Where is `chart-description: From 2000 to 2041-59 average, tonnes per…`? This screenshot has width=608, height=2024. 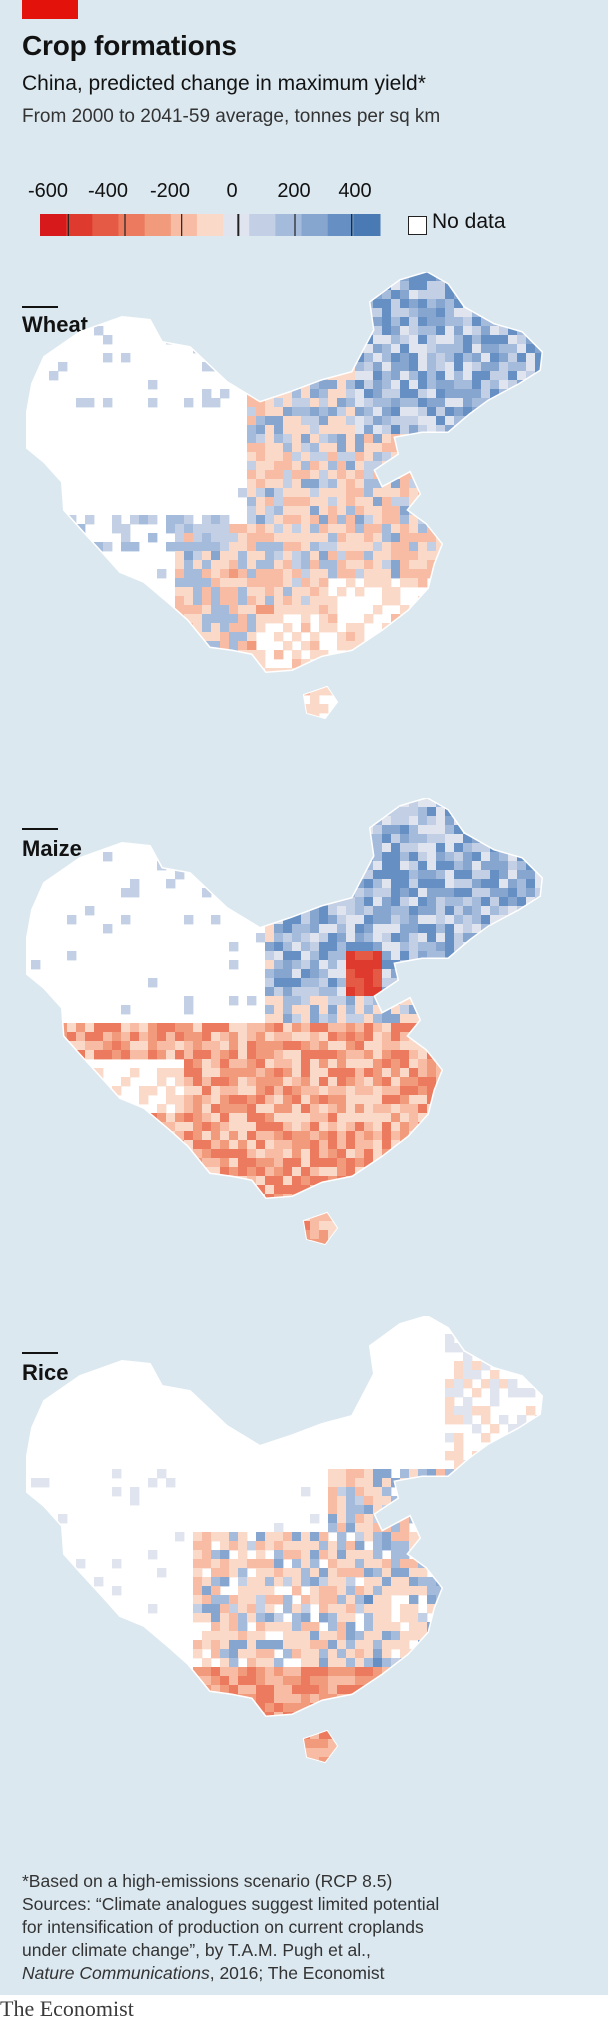
chart-description: From 2000 to 2041-59 average, tonnes per… is located at coordinates (231, 116).